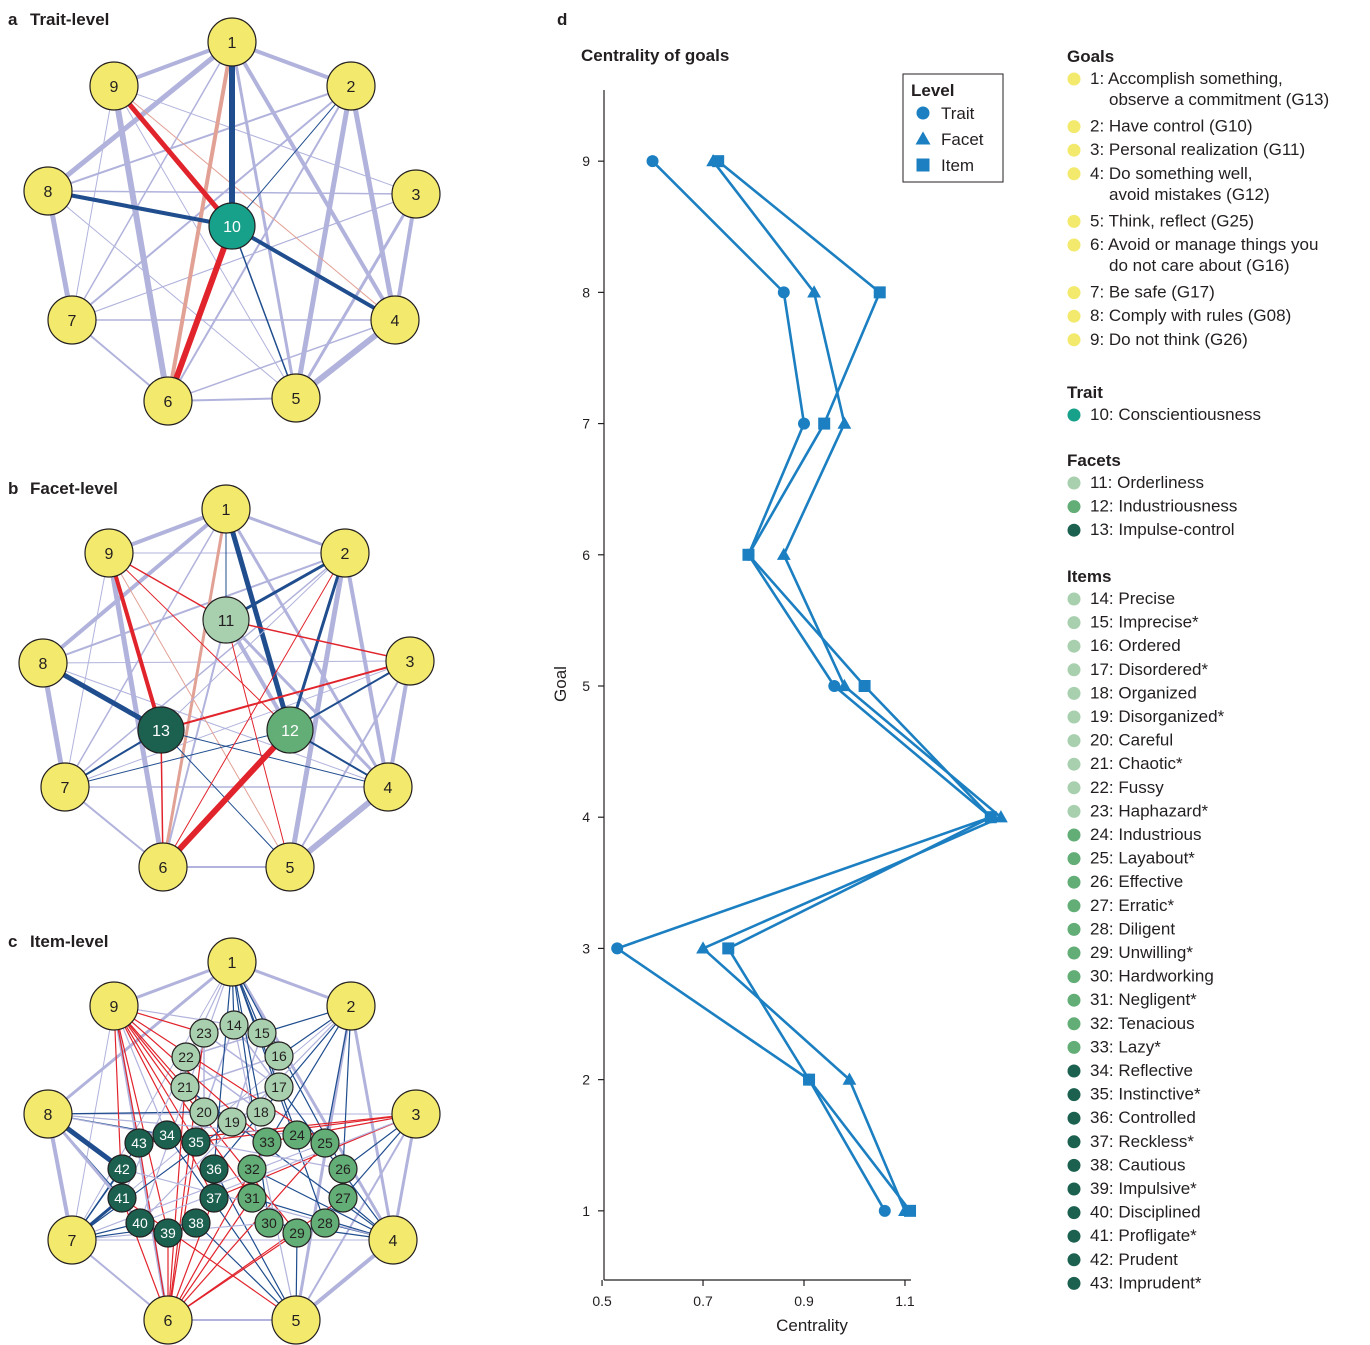 Image resolution: width=1370 pixels, height=1345 pixels. Describe the element at coordinates (345, 554) in the screenshot. I see `node-label: 2` at that location.